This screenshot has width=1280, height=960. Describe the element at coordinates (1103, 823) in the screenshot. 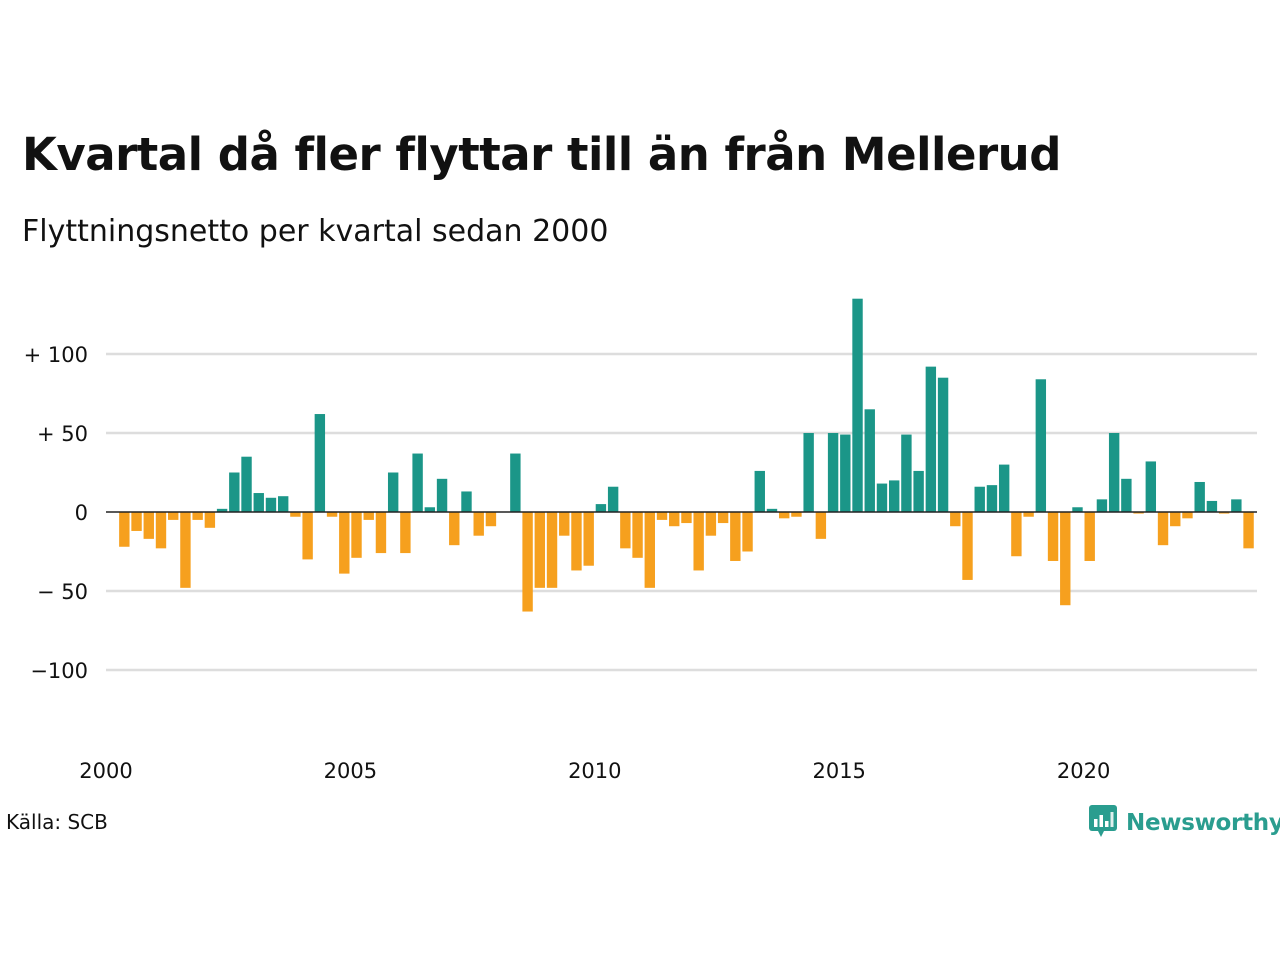

I see `newsworthy-chart-bubble-icon` at that location.